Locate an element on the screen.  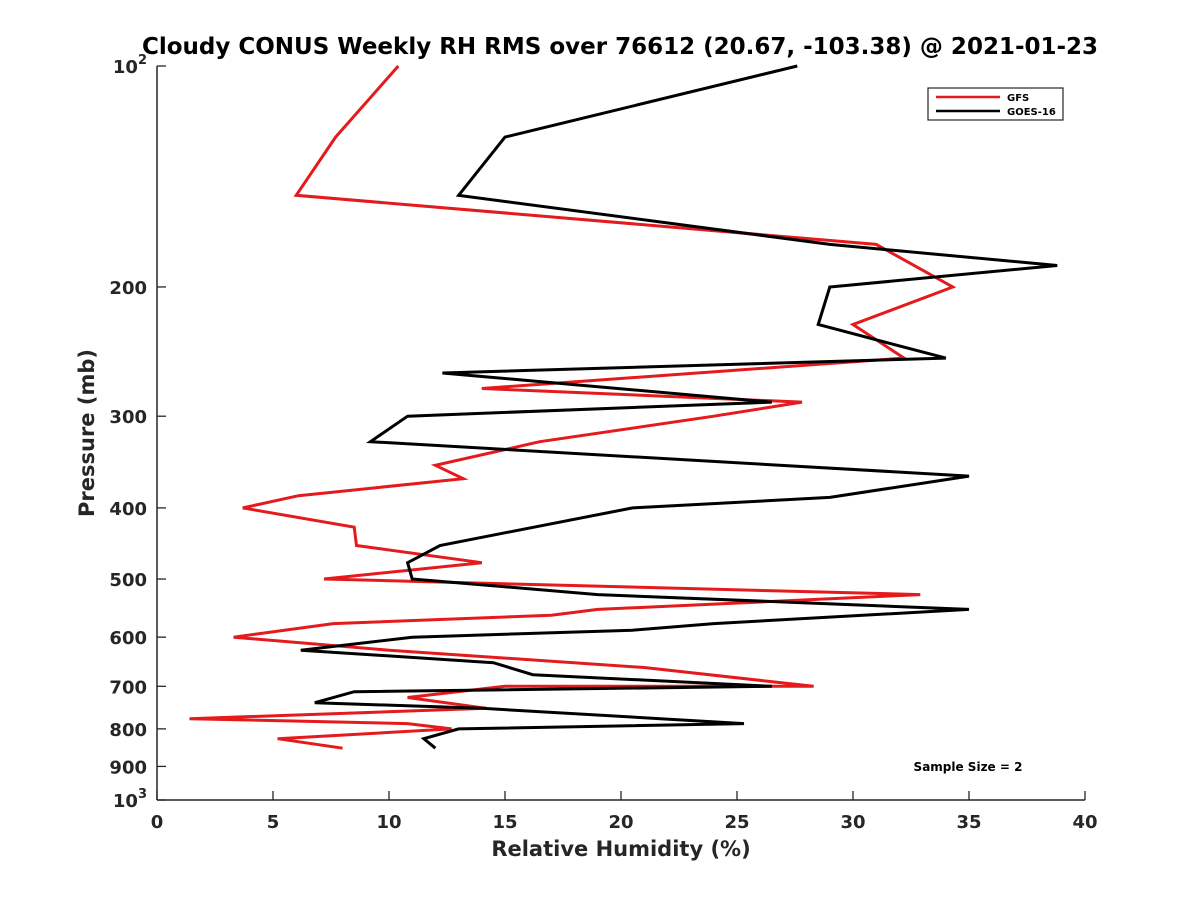
legend-label-gfs: GFS is located at coordinates (1018, 98).